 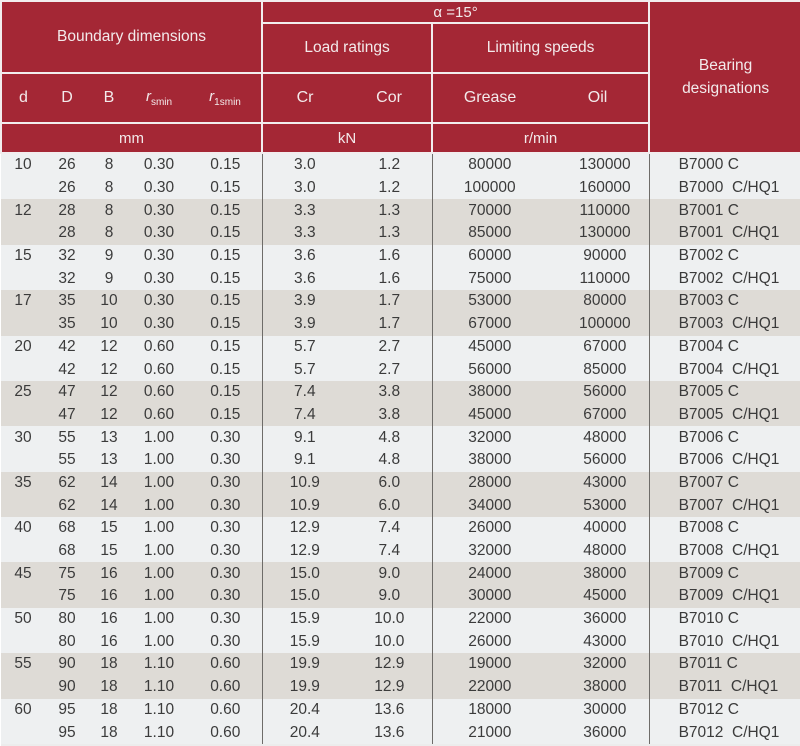 I want to click on cell-rsmin: 0.60, so click(x=159, y=347).